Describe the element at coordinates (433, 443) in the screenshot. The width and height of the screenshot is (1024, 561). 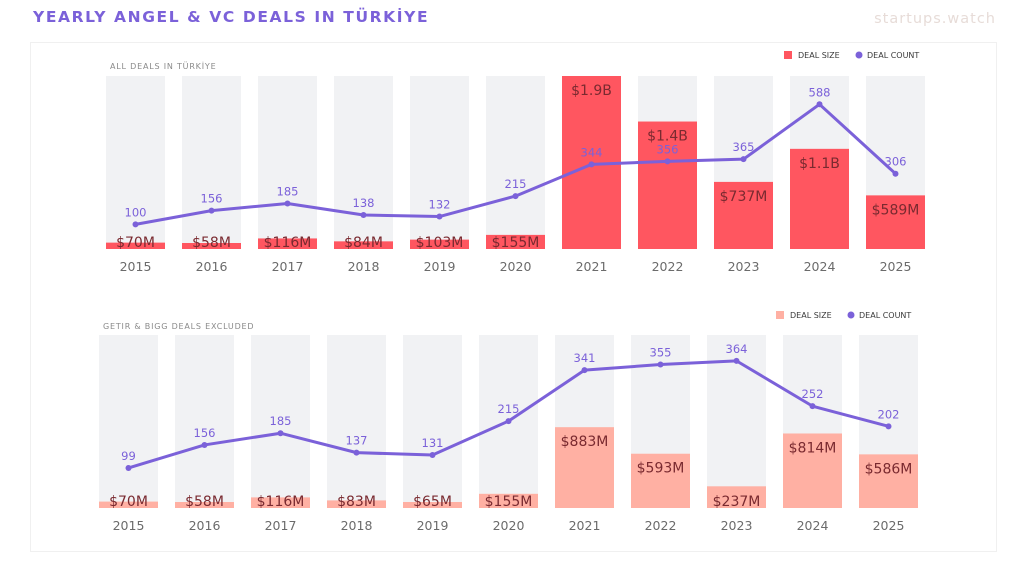
I see `deal-count-label: 131` at that location.